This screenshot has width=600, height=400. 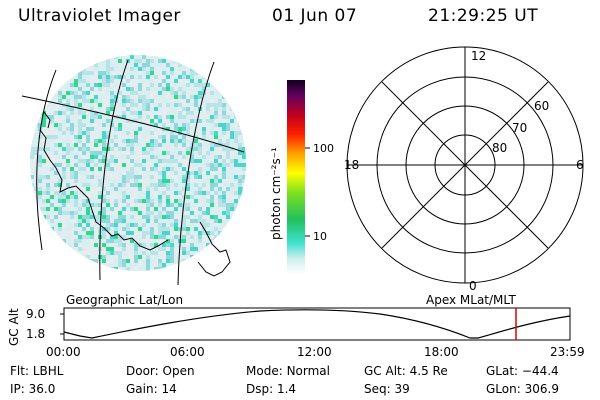 I want to click on colorbar-tick-label-10: 10, so click(x=320, y=236).